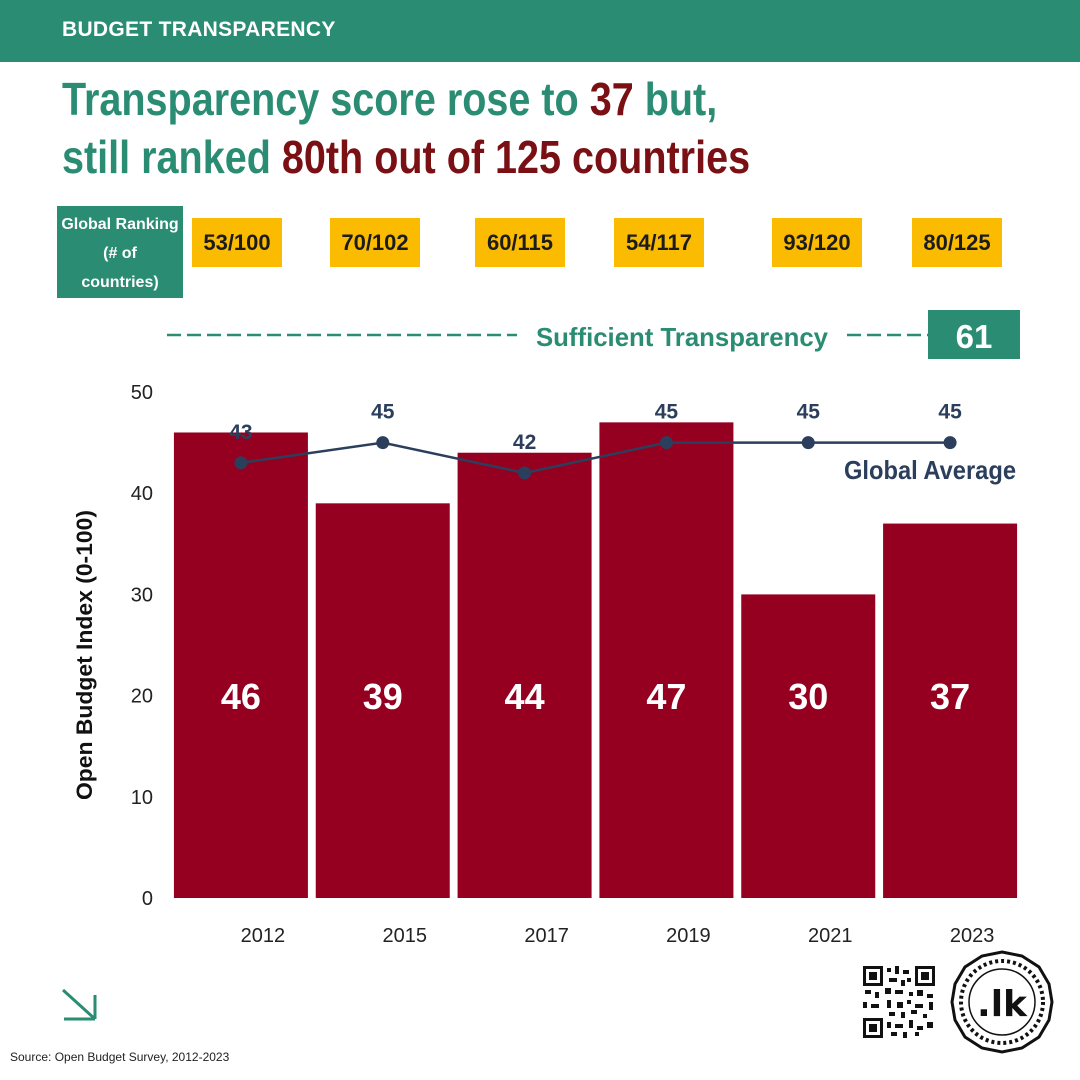  I want to click on qr-code-icon, so click(899, 1002).